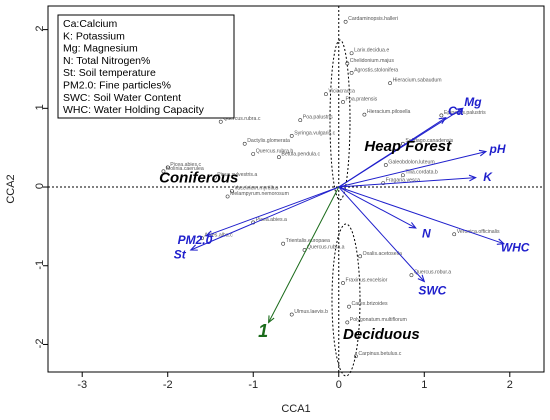 The height and width of the screenshot is (420, 550). What do you see at coordinates (510, 385) in the screenshot?
I see `x-tick-label: 2` at bounding box center [510, 385].